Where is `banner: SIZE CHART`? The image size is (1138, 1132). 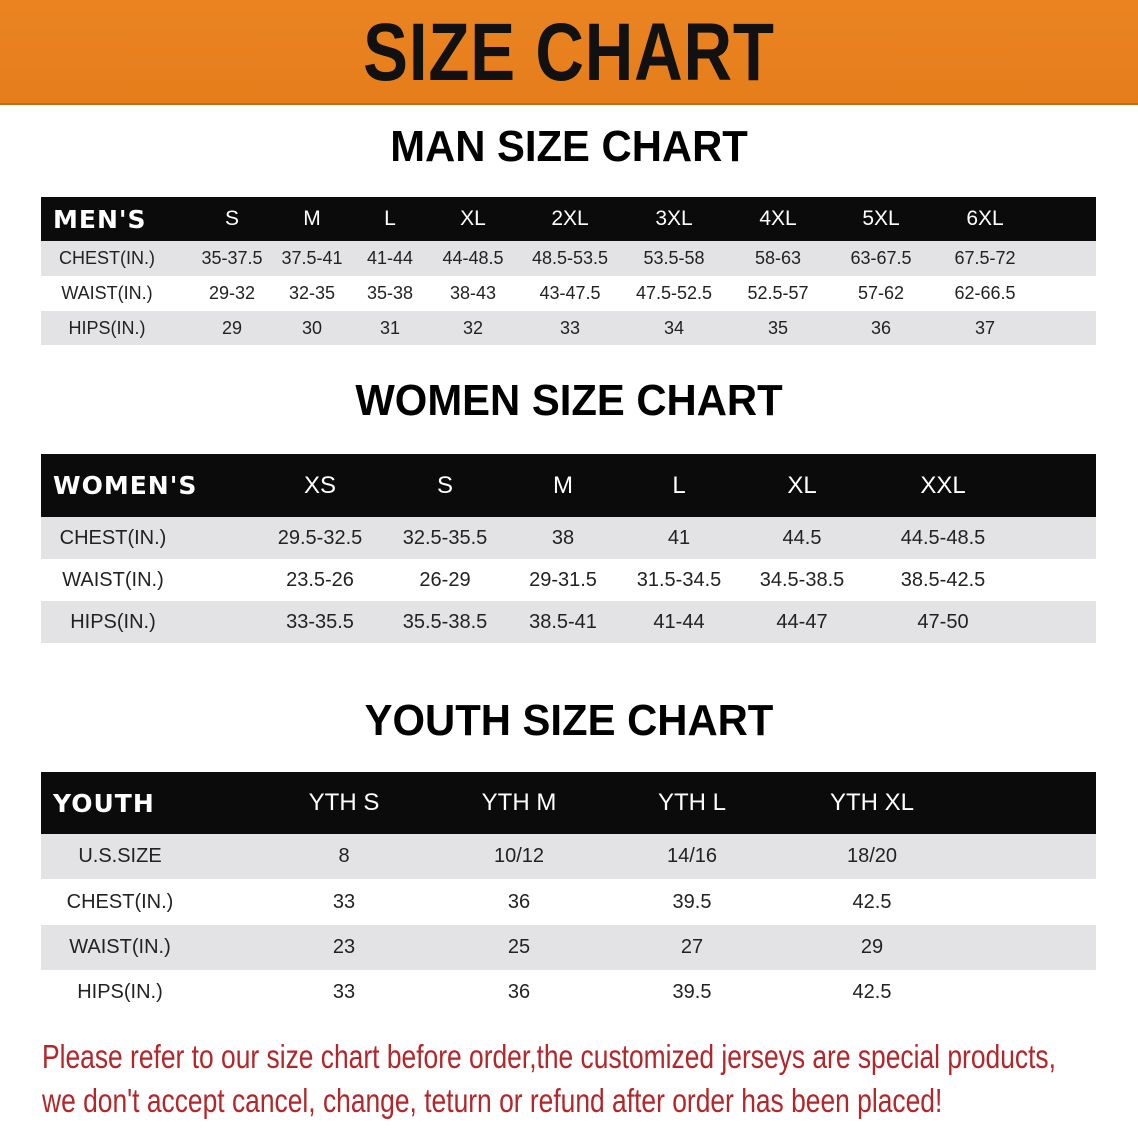 banner: SIZE CHART is located at coordinates (569, 52).